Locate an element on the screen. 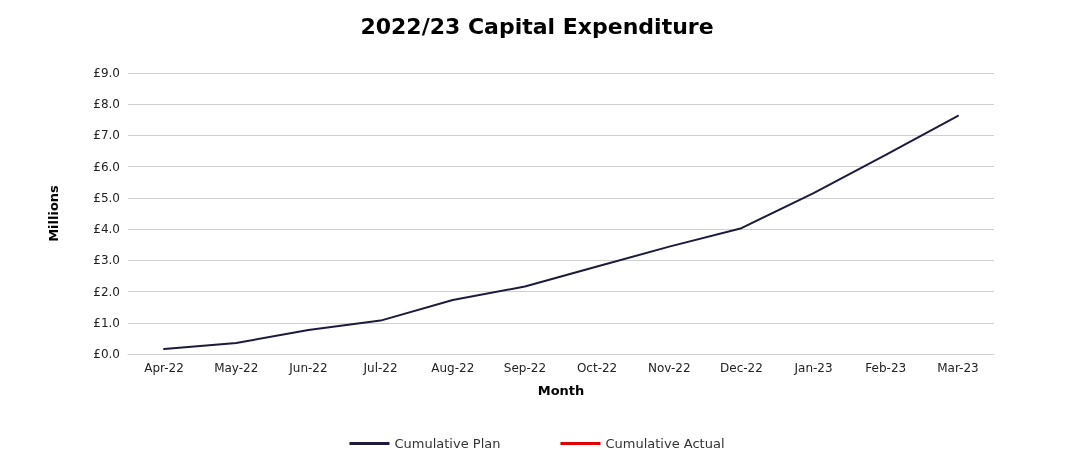 This screenshot has height=469, width=1074. x-tick-label: Sep-22 is located at coordinates (525, 368).